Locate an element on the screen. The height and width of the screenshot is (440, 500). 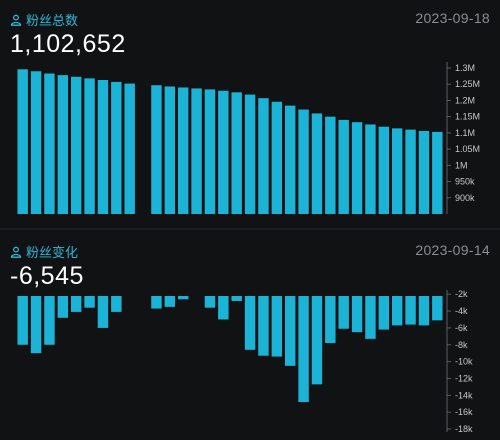
total-tick-label: 1.3M is located at coordinates (465, 68).